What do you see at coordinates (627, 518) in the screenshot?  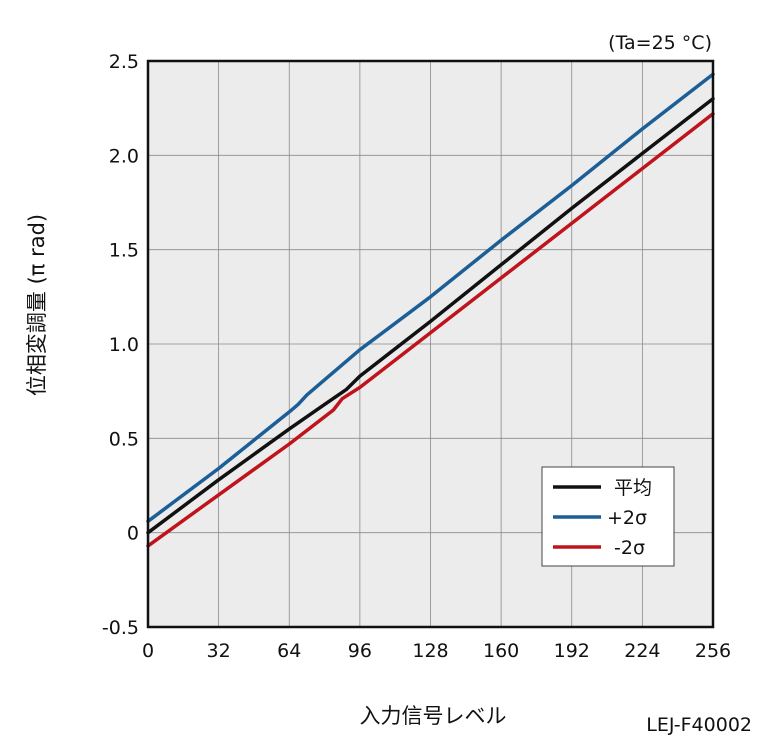 I see `legend-label-plus-2sigma: +2σ` at bounding box center [627, 518].